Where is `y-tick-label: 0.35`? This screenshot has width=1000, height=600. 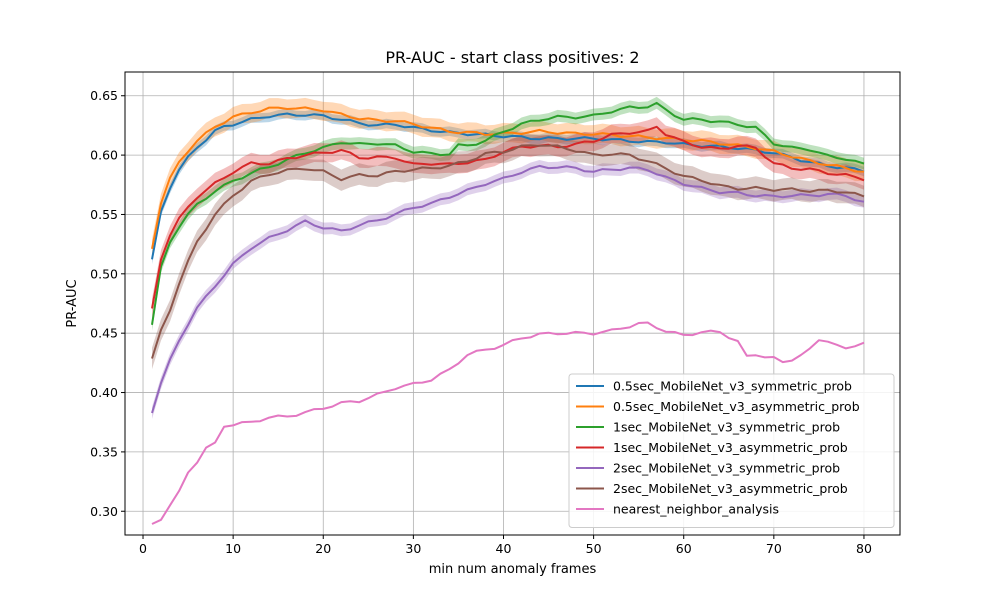
y-tick-label: 0.35 is located at coordinates (104, 451).